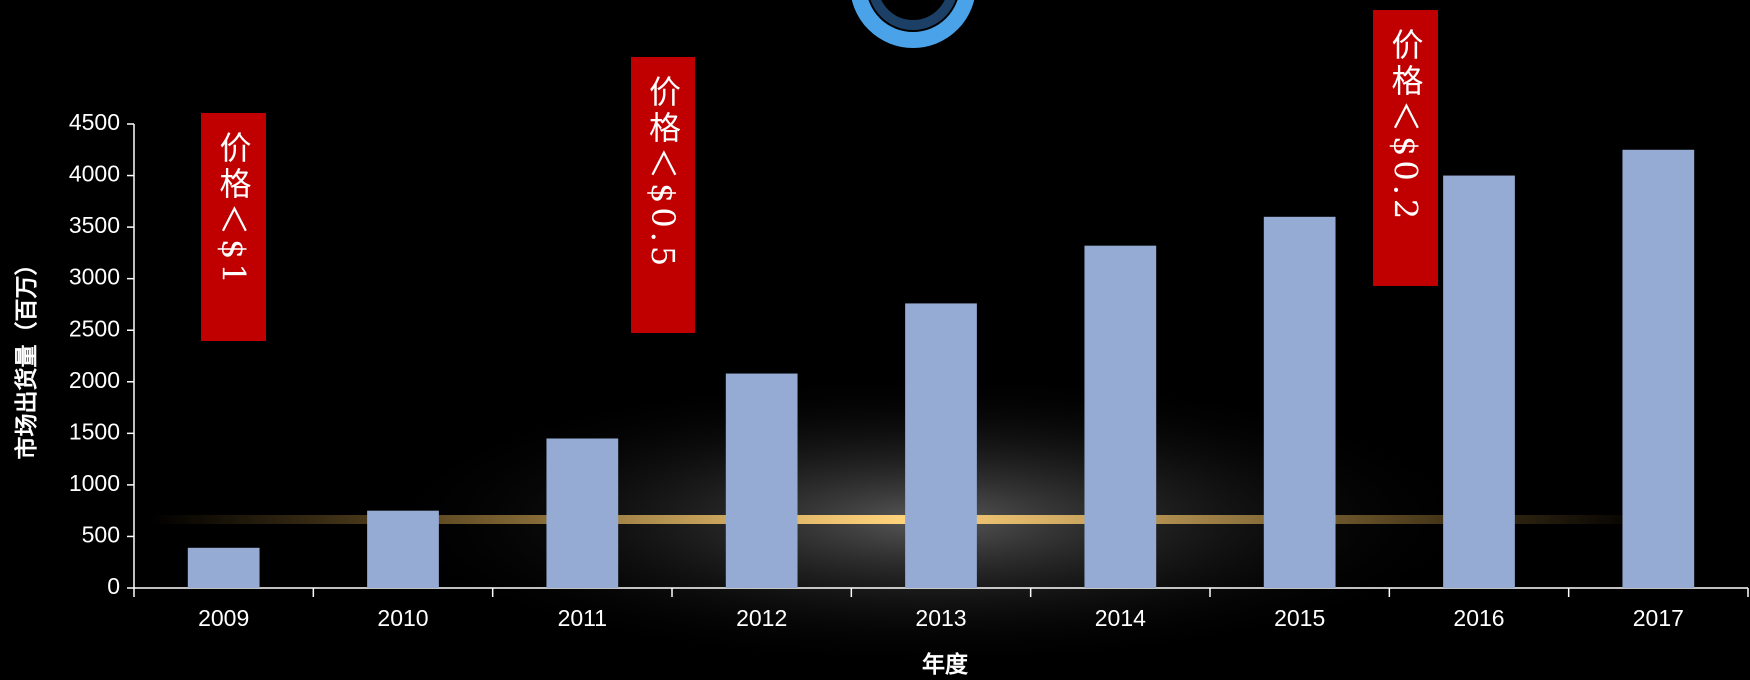  What do you see at coordinates (94, 277) in the screenshot?
I see `y-tick-label: 3000` at bounding box center [94, 277].